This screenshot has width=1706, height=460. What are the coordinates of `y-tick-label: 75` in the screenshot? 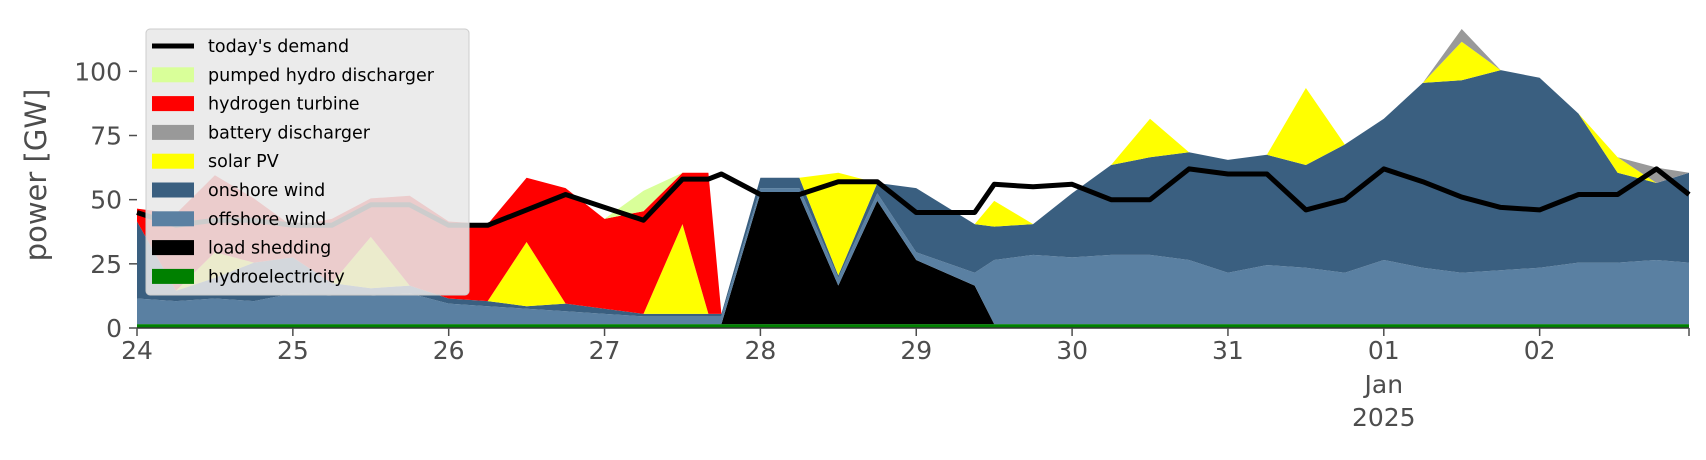 It's located at (106, 136).